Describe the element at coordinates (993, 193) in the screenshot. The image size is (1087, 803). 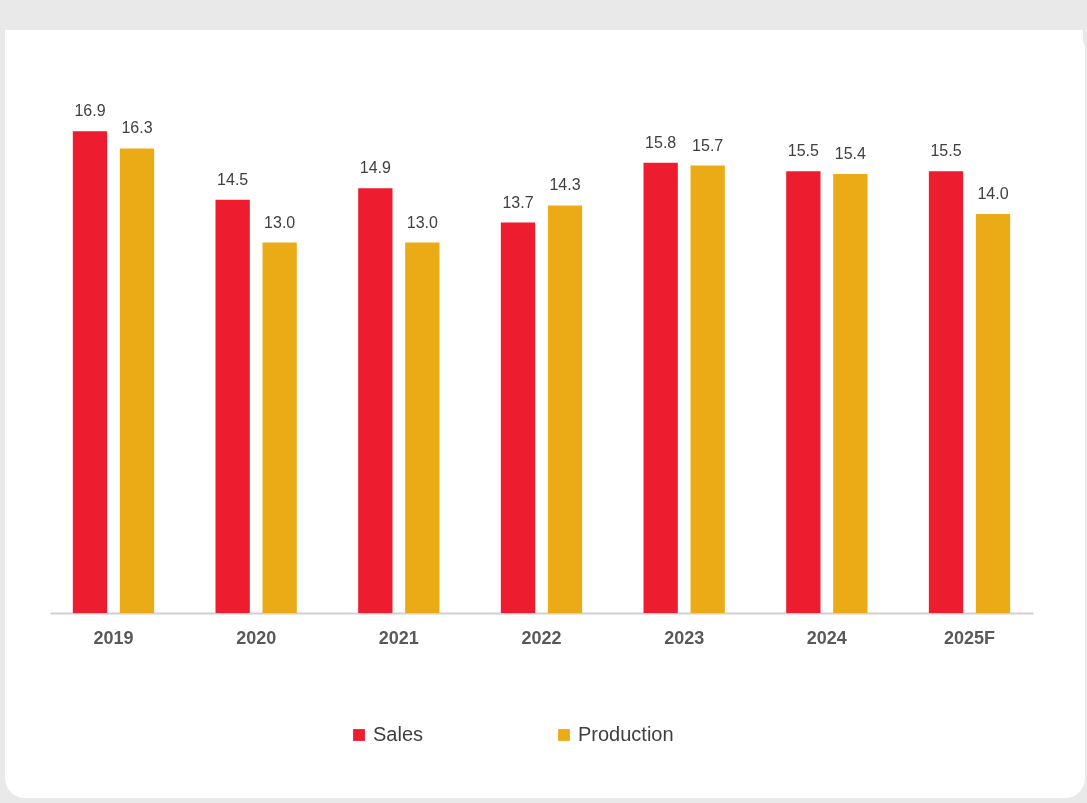
I see `data-label: 14.0` at that location.